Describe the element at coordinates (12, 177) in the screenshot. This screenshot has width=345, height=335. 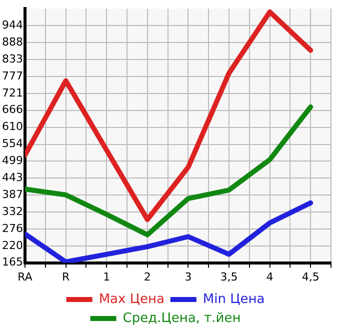
I see `y-tick-label: 443` at that location.